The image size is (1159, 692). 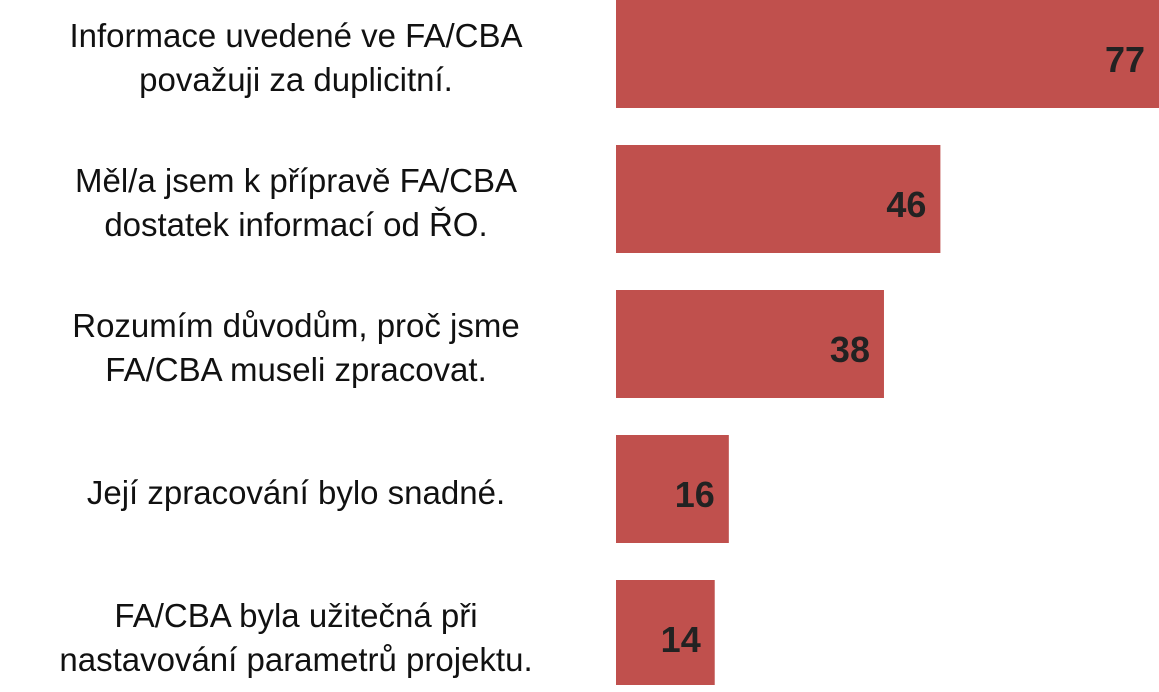 What do you see at coordinates (906, 204) in the screenshot?
I see `value-label: 46` at bounding box center [906, 204].